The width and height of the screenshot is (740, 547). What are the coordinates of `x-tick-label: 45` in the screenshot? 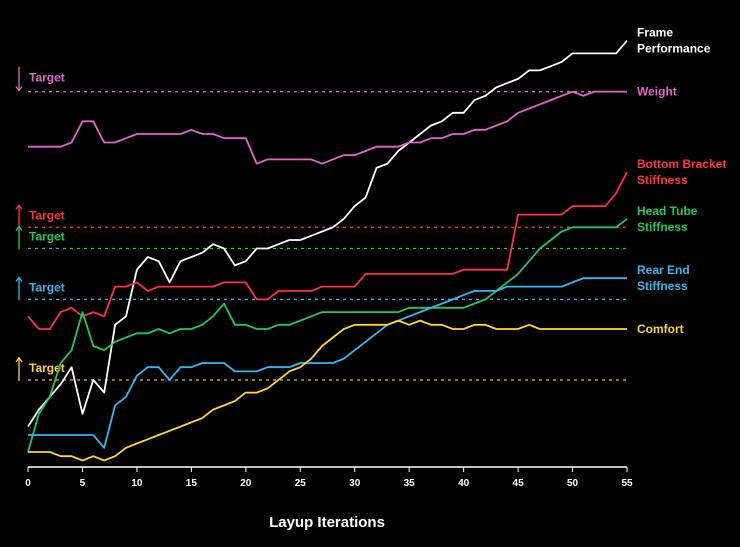 It's located at (519, 483).